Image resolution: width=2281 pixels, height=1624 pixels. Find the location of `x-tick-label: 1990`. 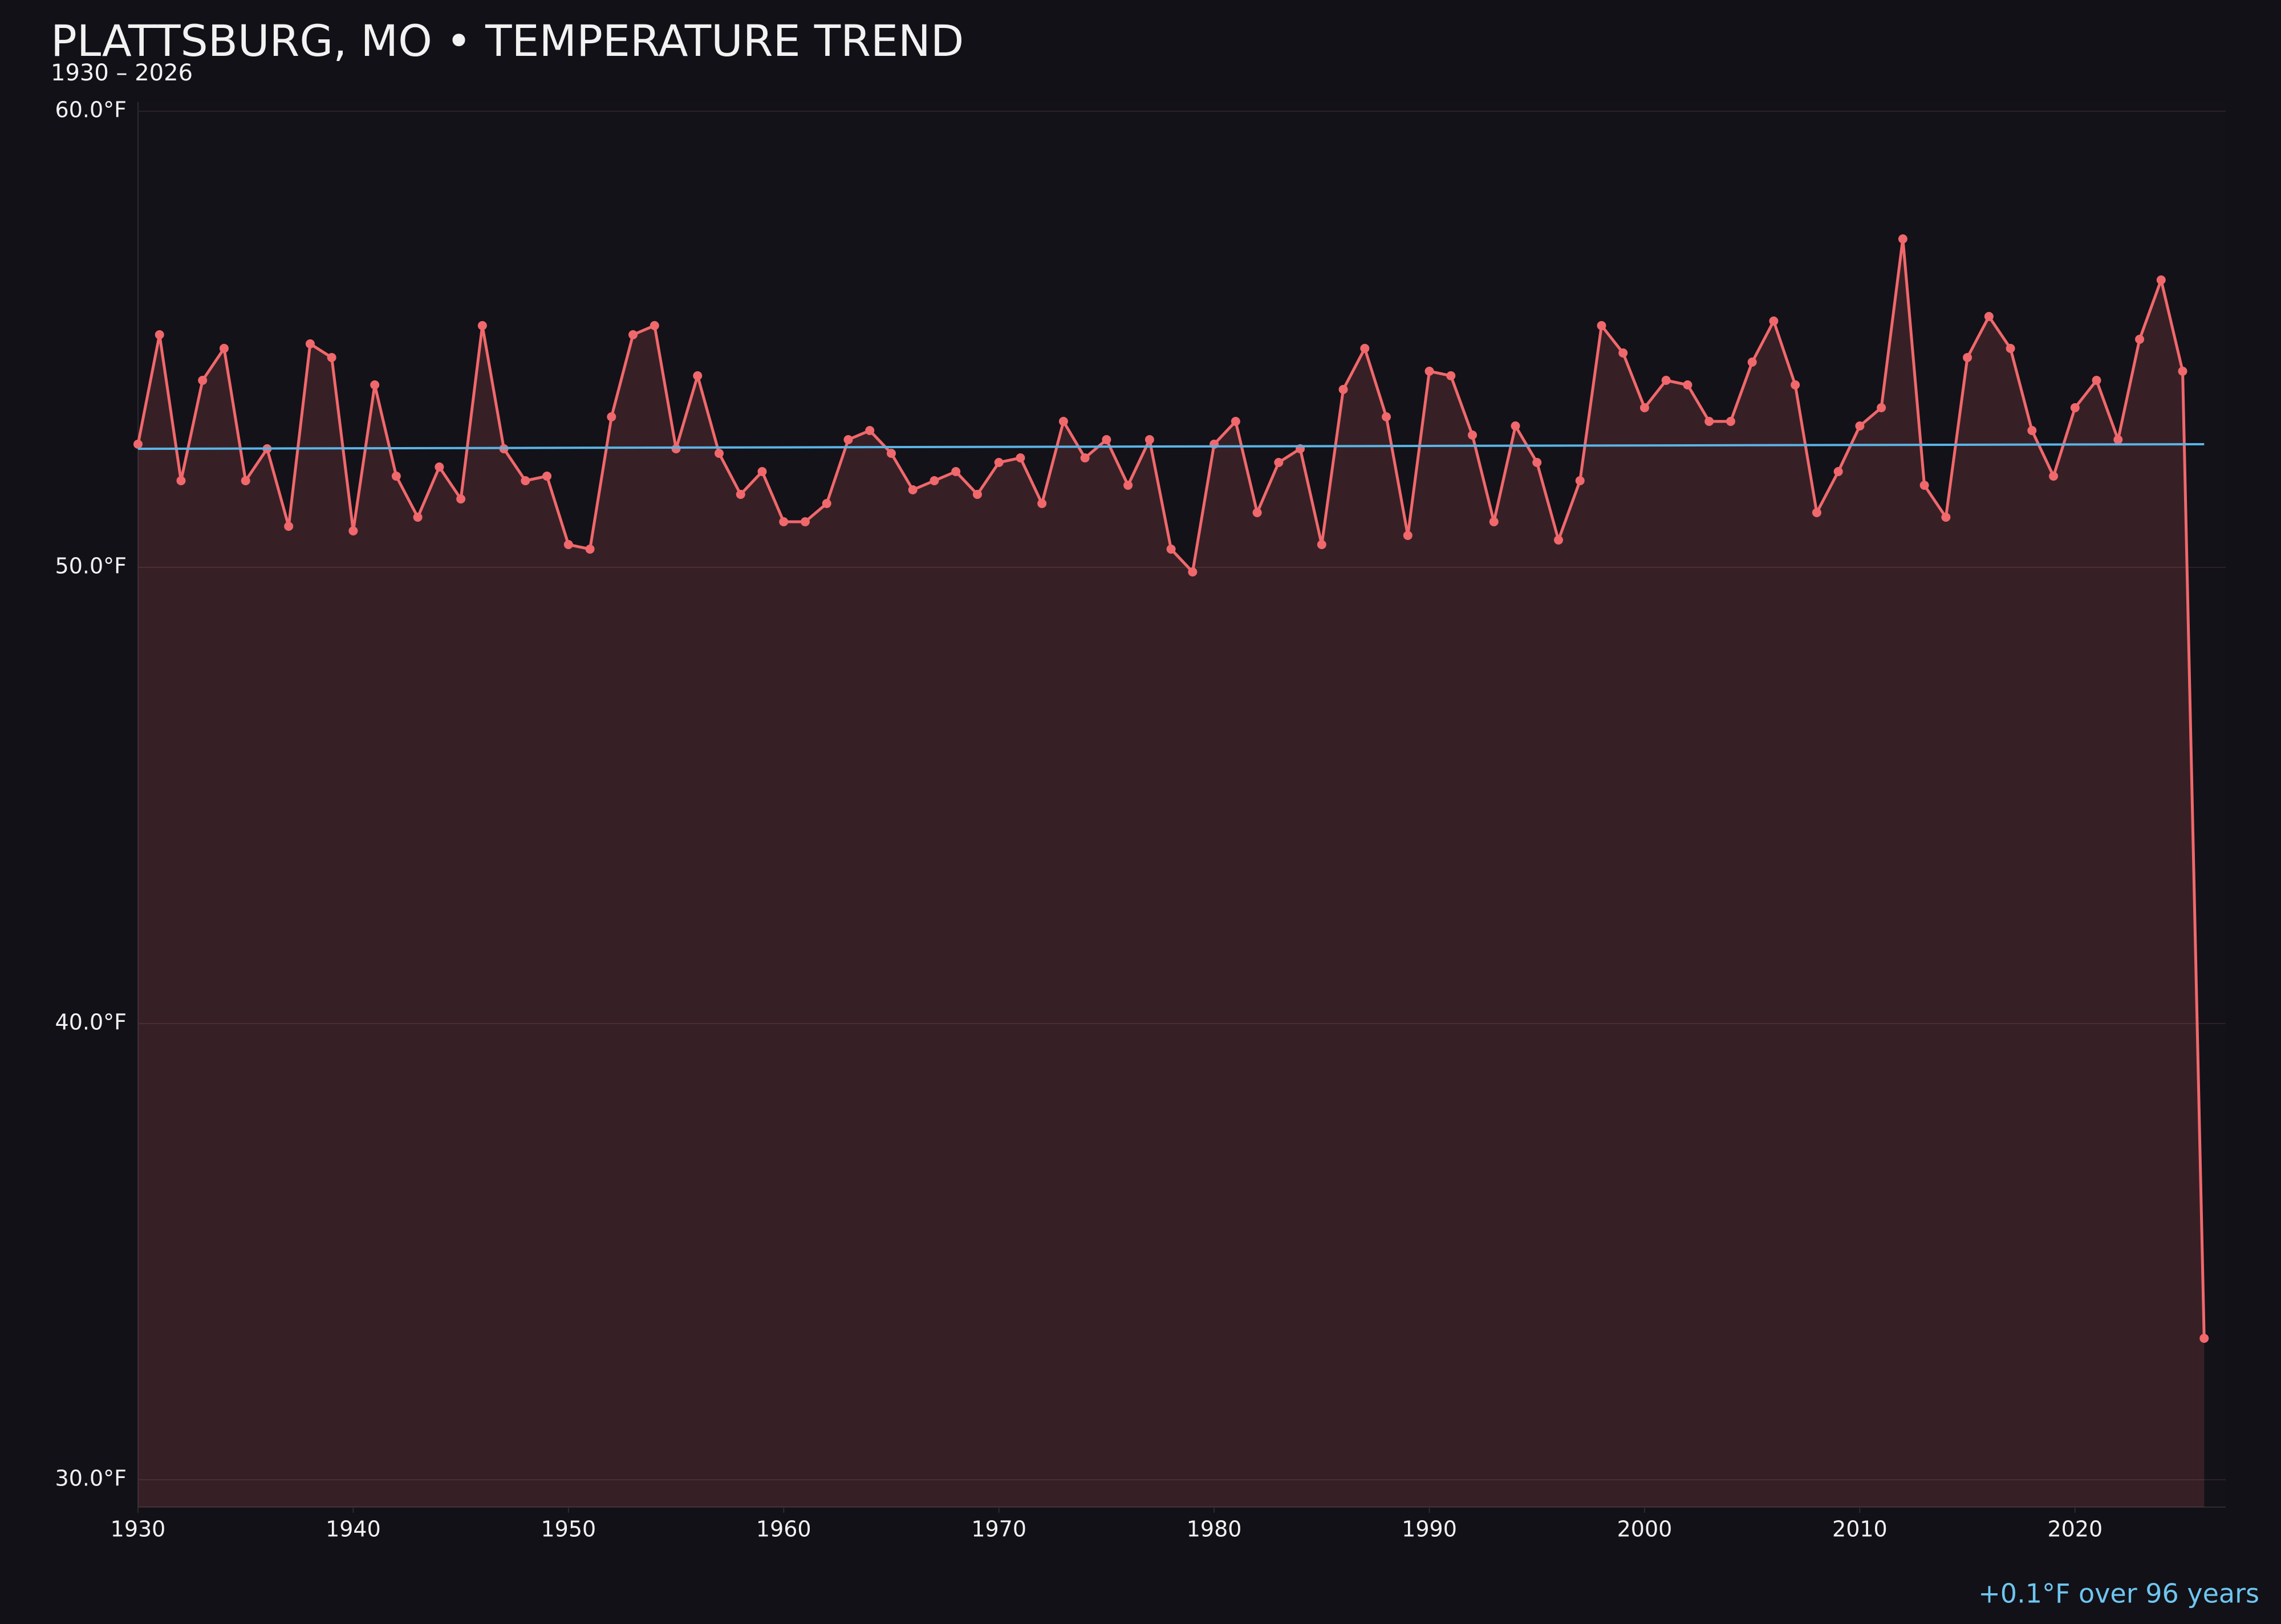

x-tick-label: 1990 is located at coordinates (1429, 1529).